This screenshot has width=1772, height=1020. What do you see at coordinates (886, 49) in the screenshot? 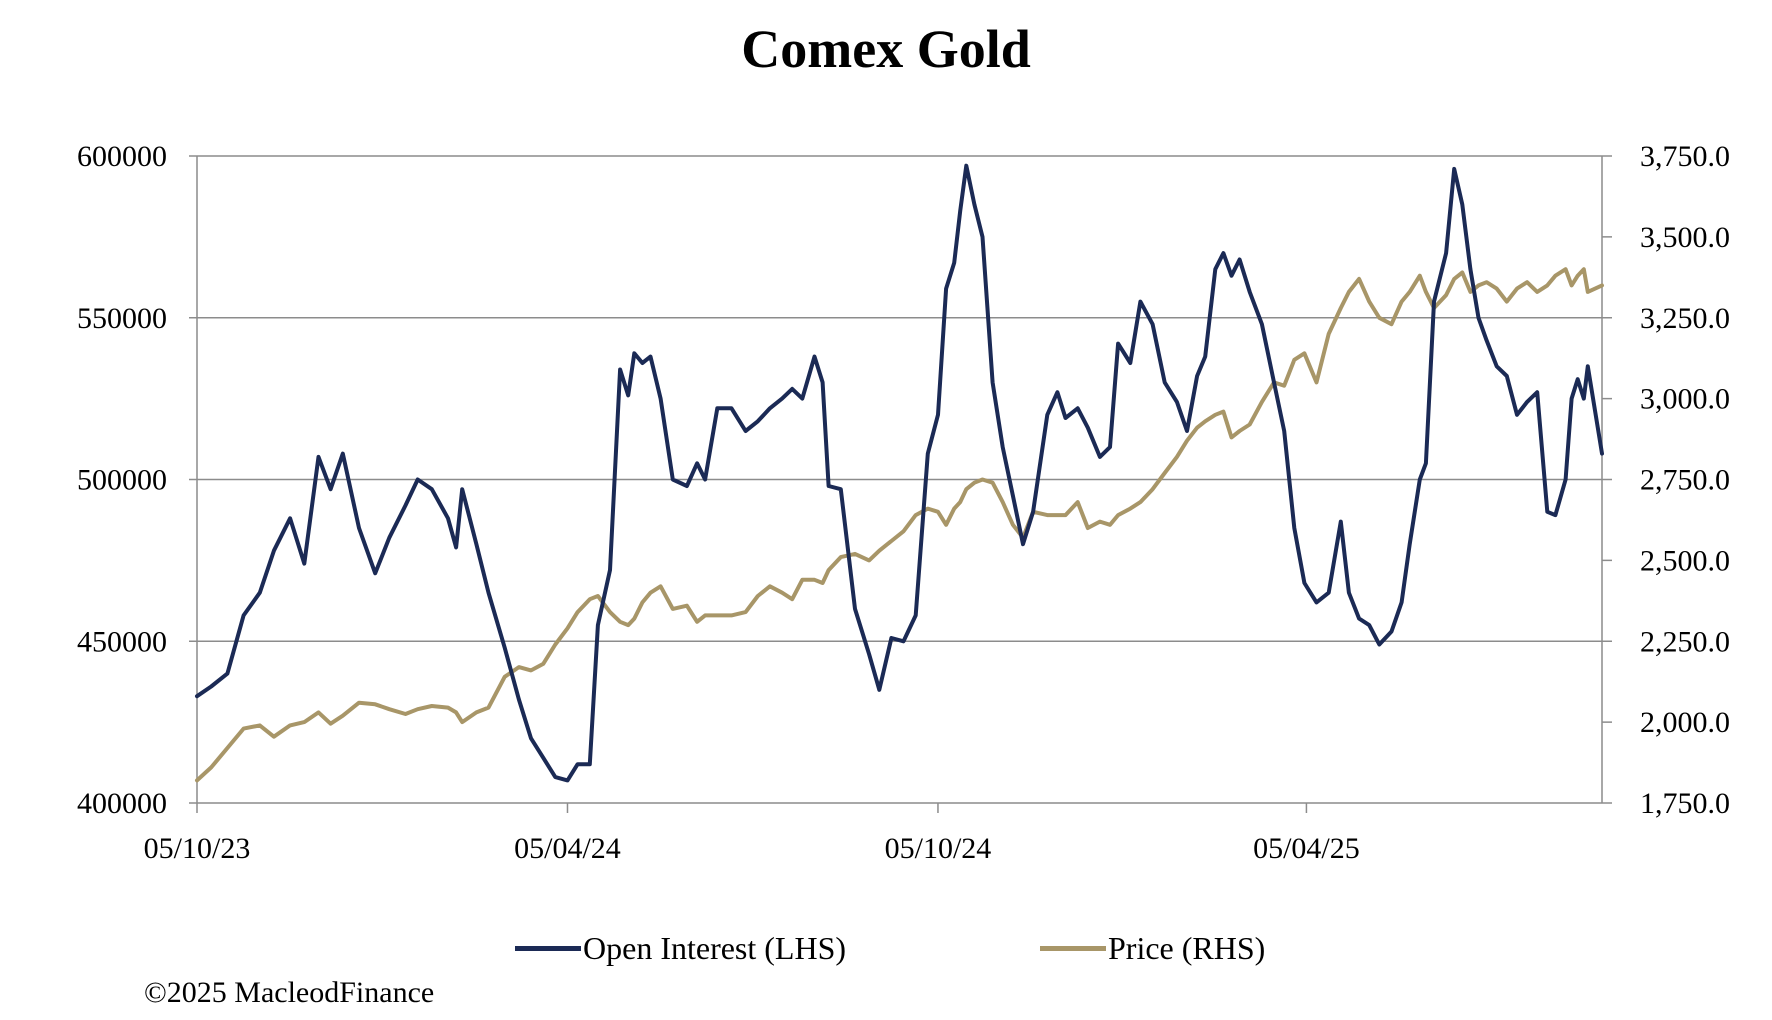
I see `chart-title: Comex Gold` at bounding box center [886, 49].